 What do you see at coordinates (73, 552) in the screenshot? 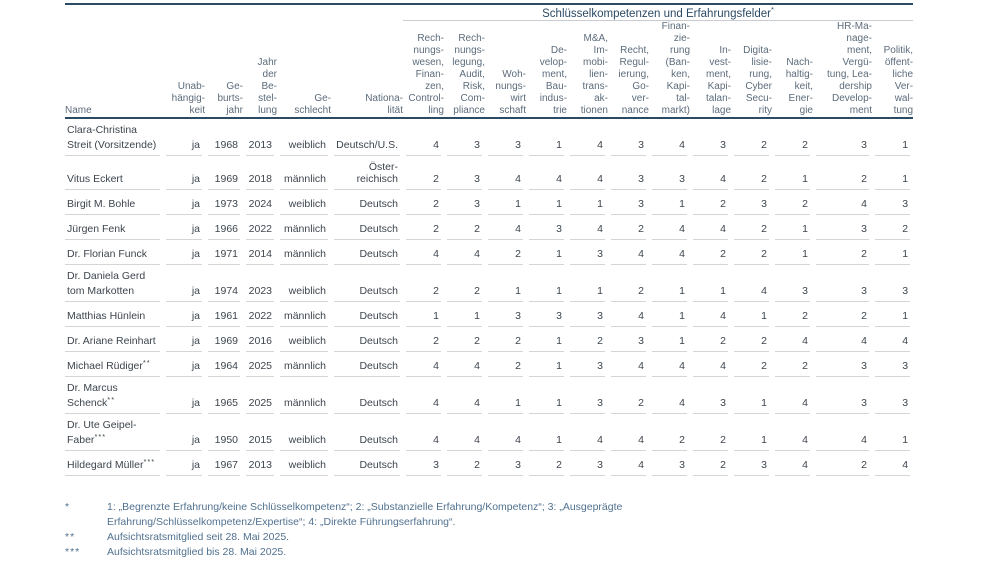
I see `footnote-marker: ***` at bounding box center [73, 552].